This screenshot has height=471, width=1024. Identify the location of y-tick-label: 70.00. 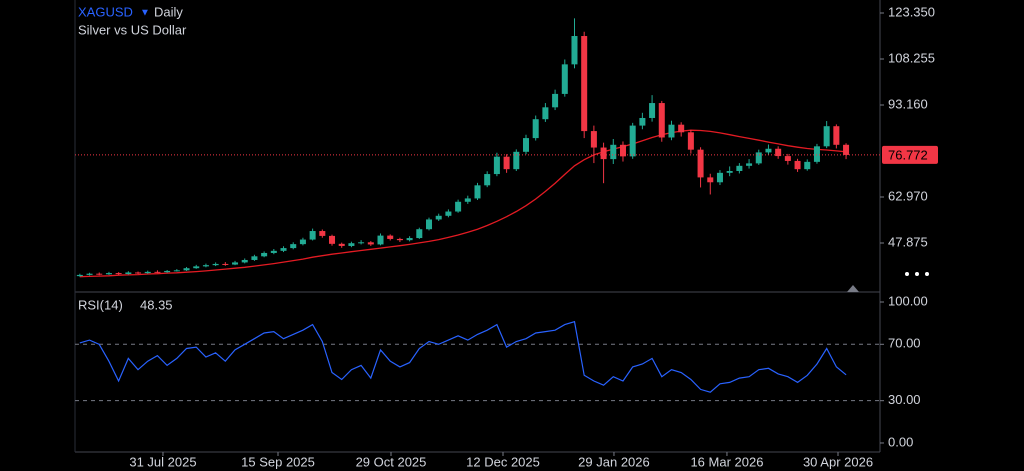
(904, 343).